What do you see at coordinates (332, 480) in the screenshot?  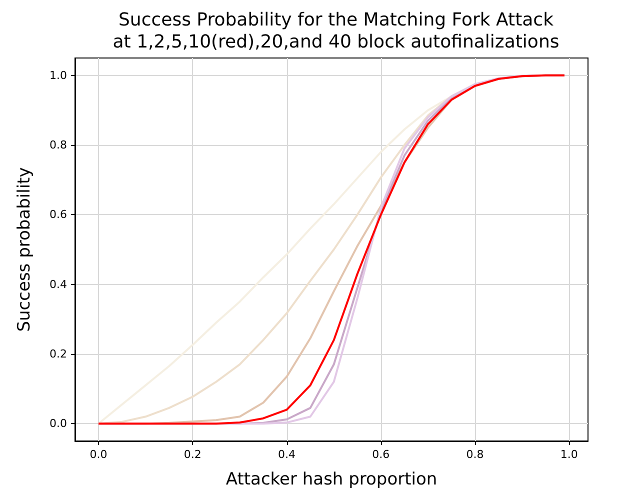 I see `x-axis-title: Attacker hash proportion` at bounding box center [332, 480].